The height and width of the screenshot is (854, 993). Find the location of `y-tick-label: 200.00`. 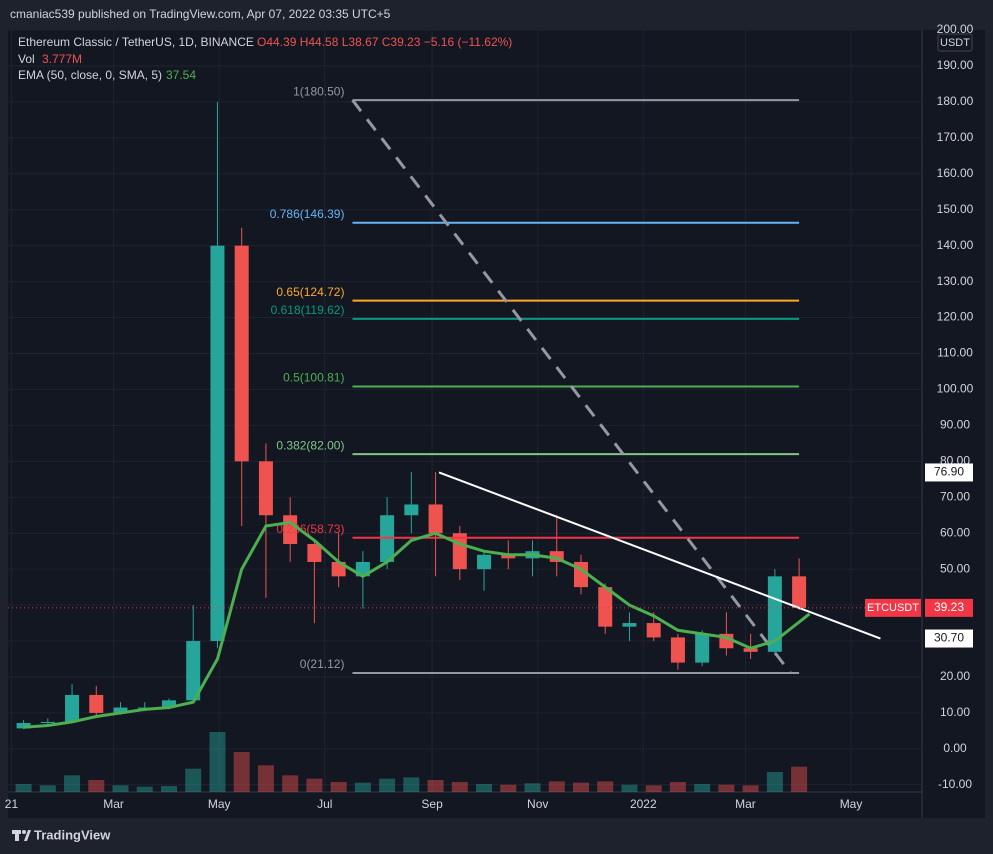

y-tick-label: 200.00 is located at coordinates (955, 29).